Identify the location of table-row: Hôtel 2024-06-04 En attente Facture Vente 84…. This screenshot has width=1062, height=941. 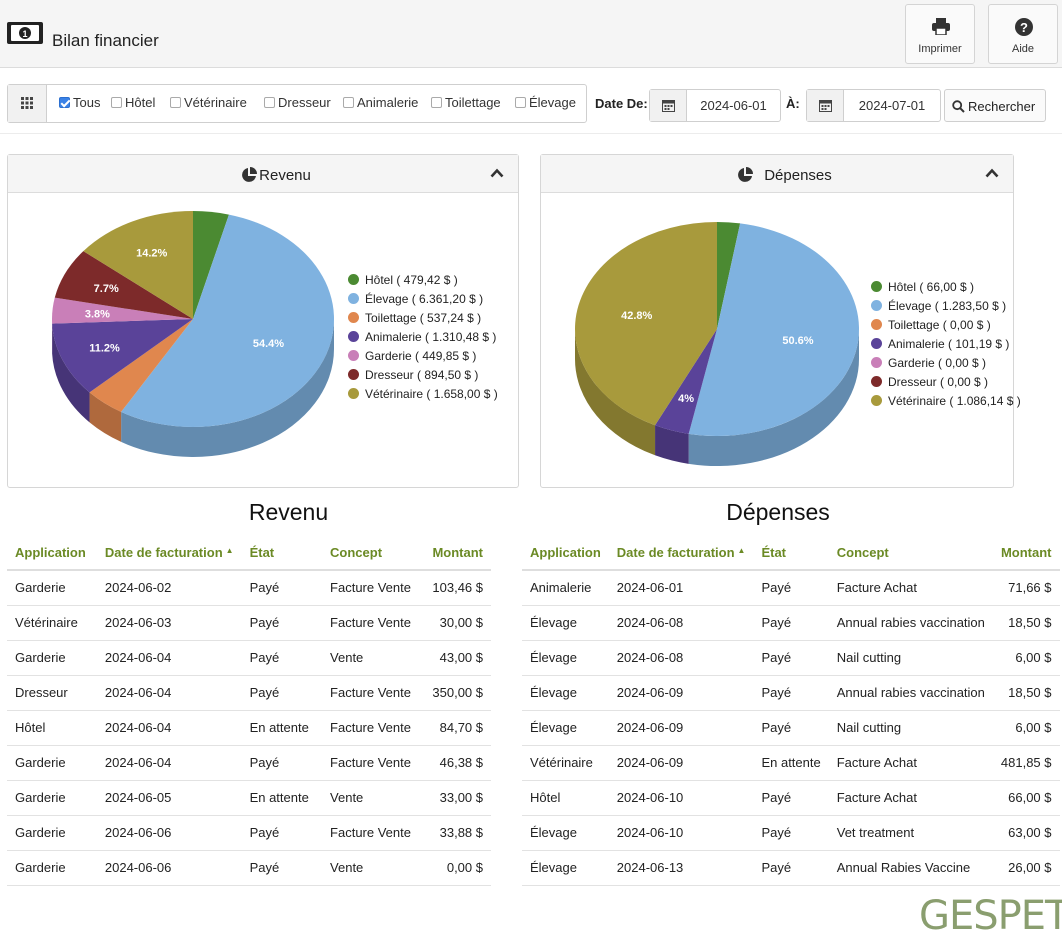
(249, 728).